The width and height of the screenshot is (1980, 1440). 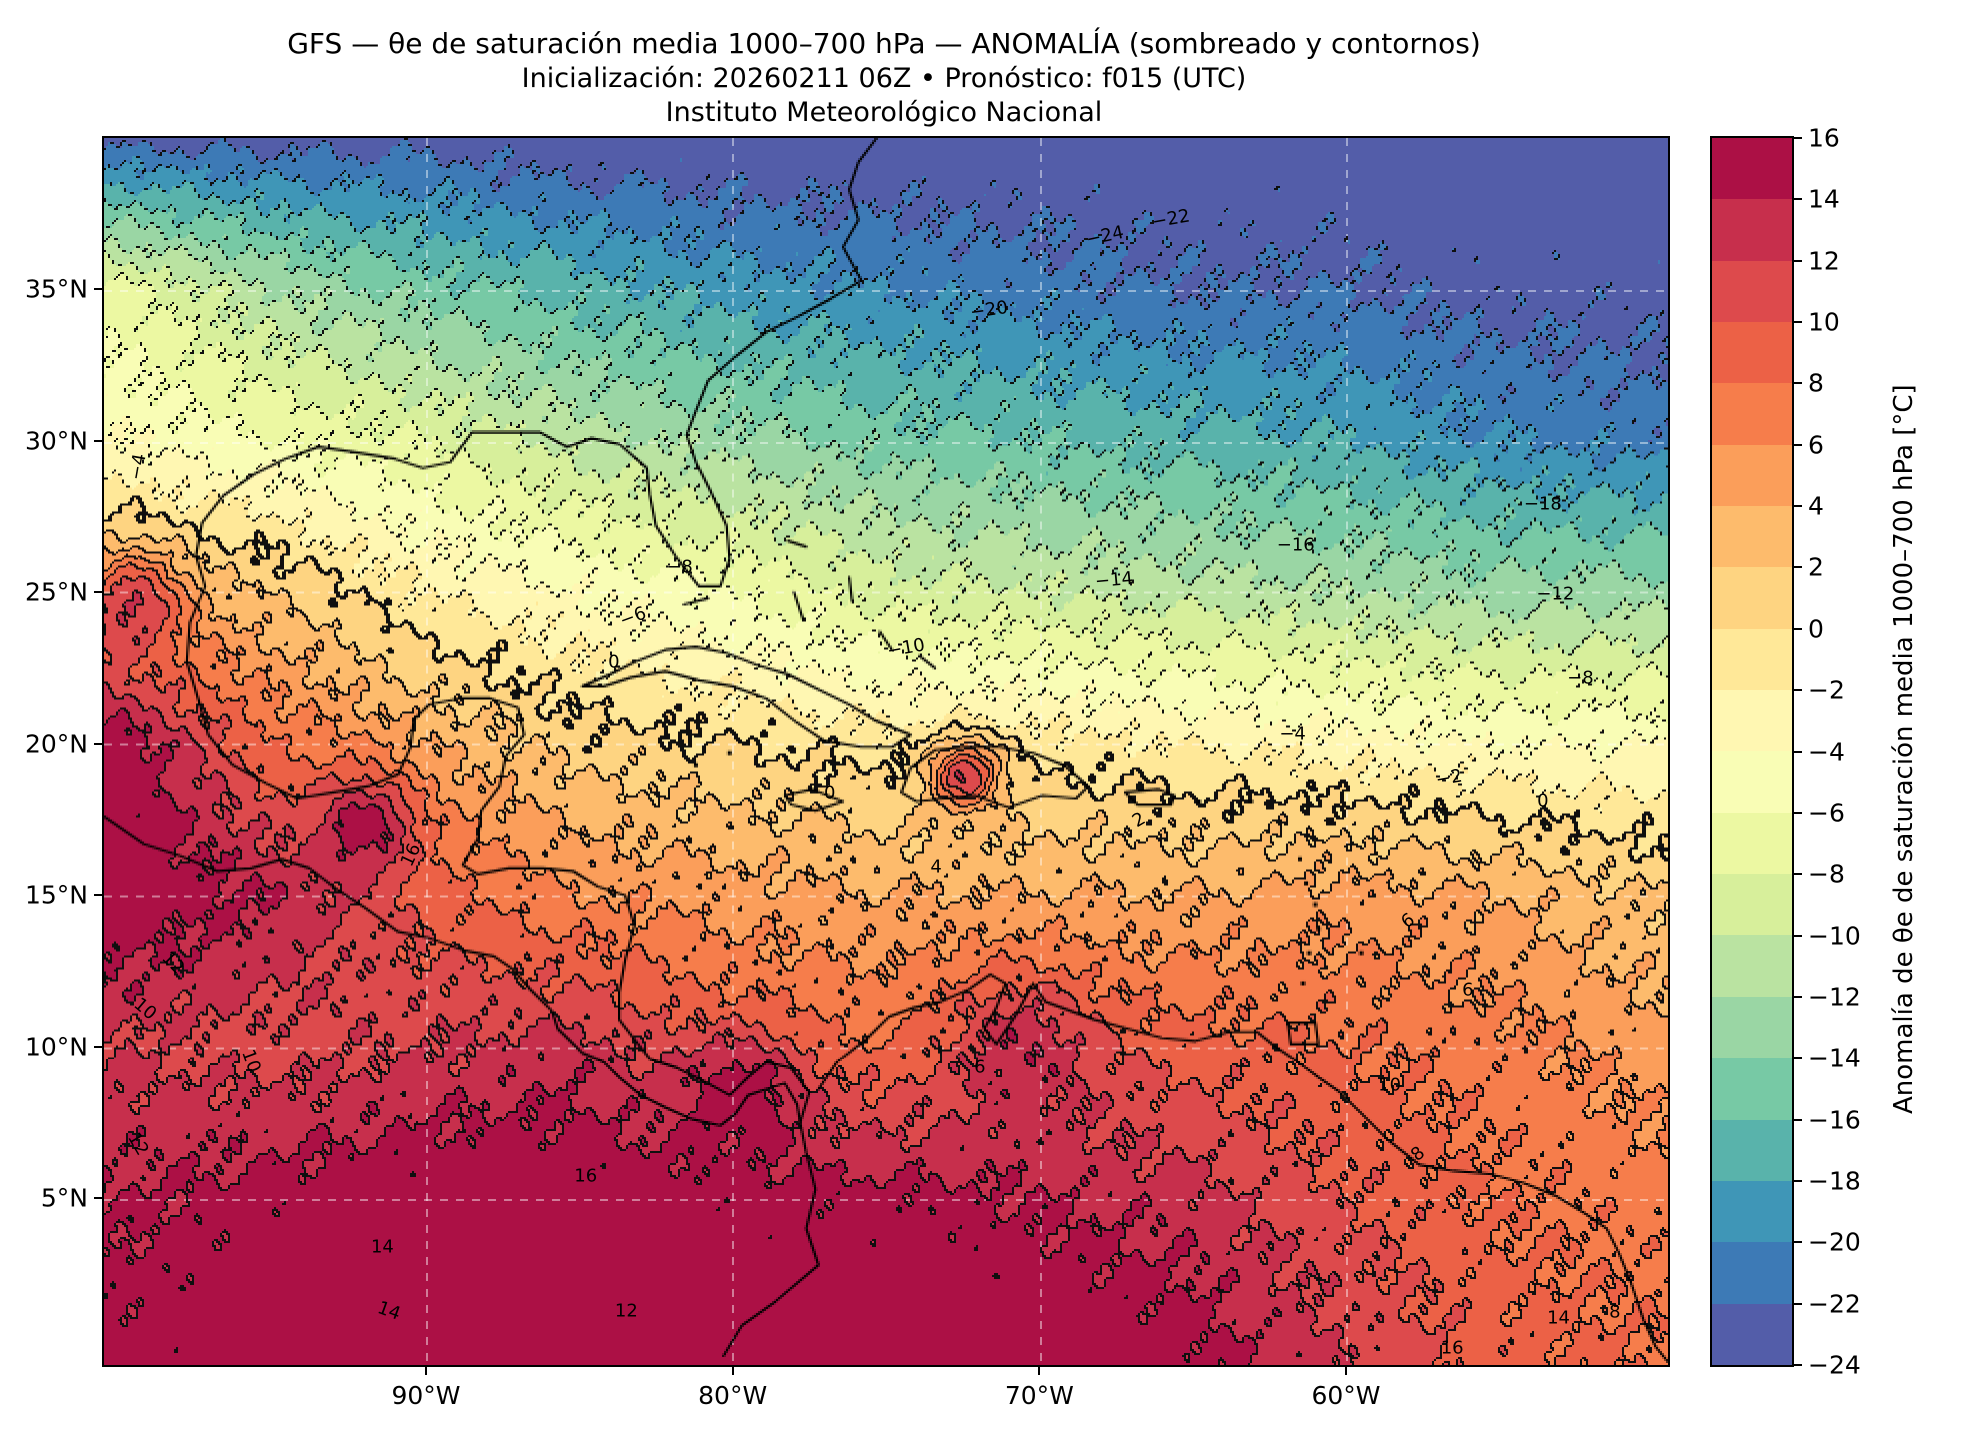 What do you see at coordinates (1834, 1058) in the screenshot?
I see `colorbar-tick-label: −14` at bounding box center [1834, 1058].